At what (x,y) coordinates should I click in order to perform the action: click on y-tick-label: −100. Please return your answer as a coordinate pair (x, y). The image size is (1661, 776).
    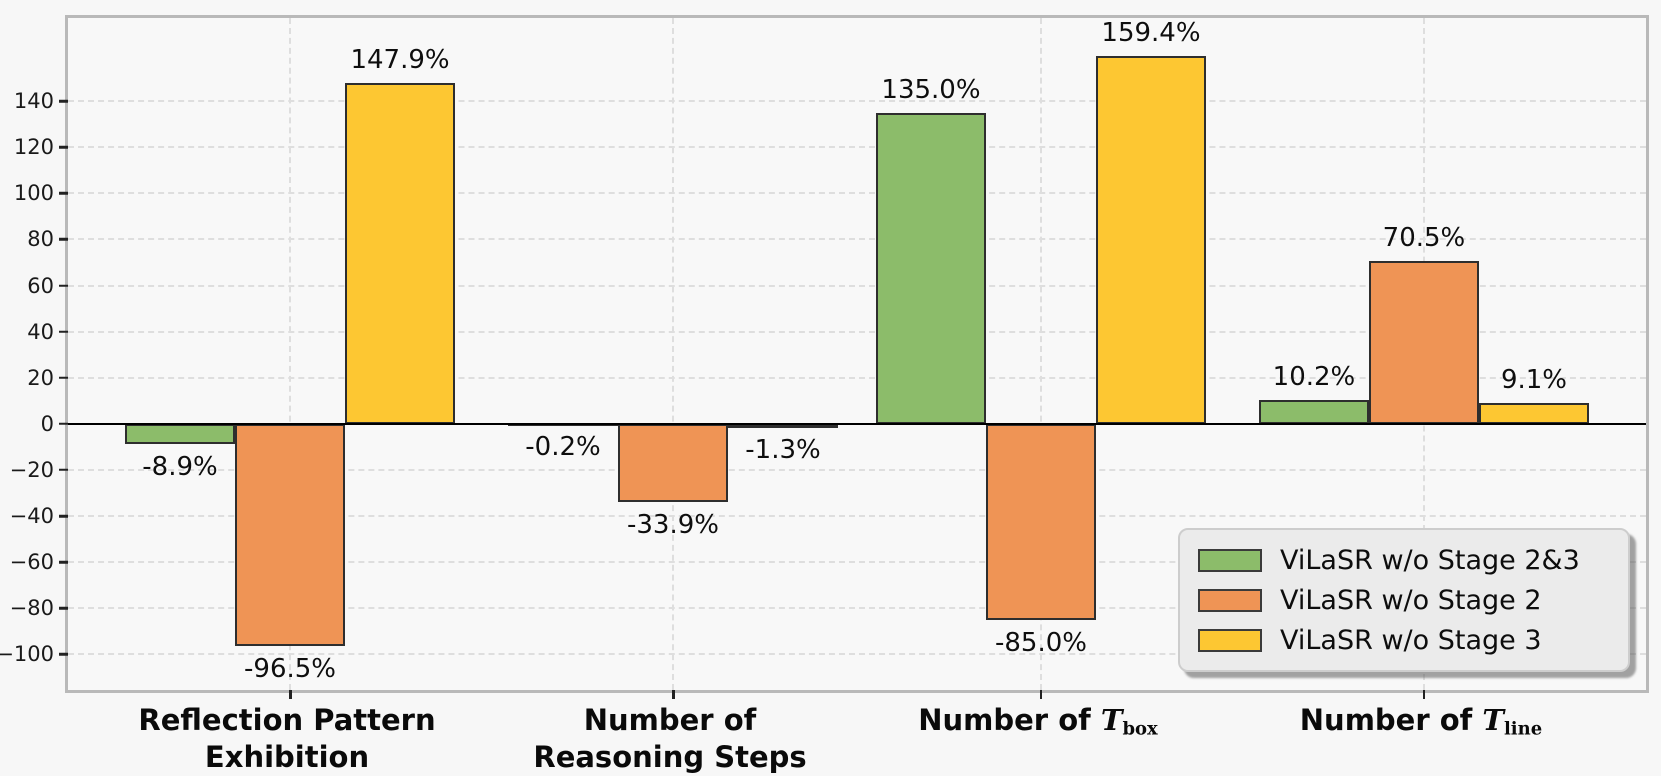
    Looking at the image, I should click on (27, 654).